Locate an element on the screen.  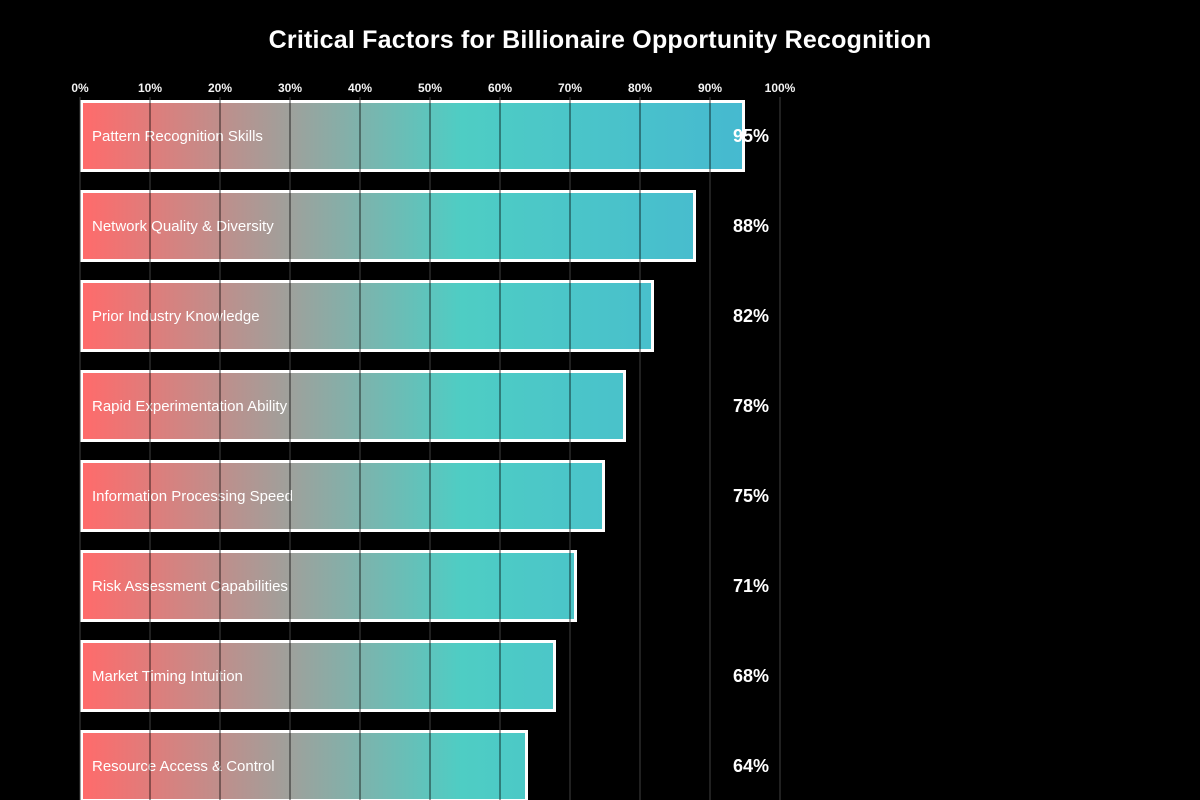
x-tick-label: 0% is located at coordinates (80, 88).